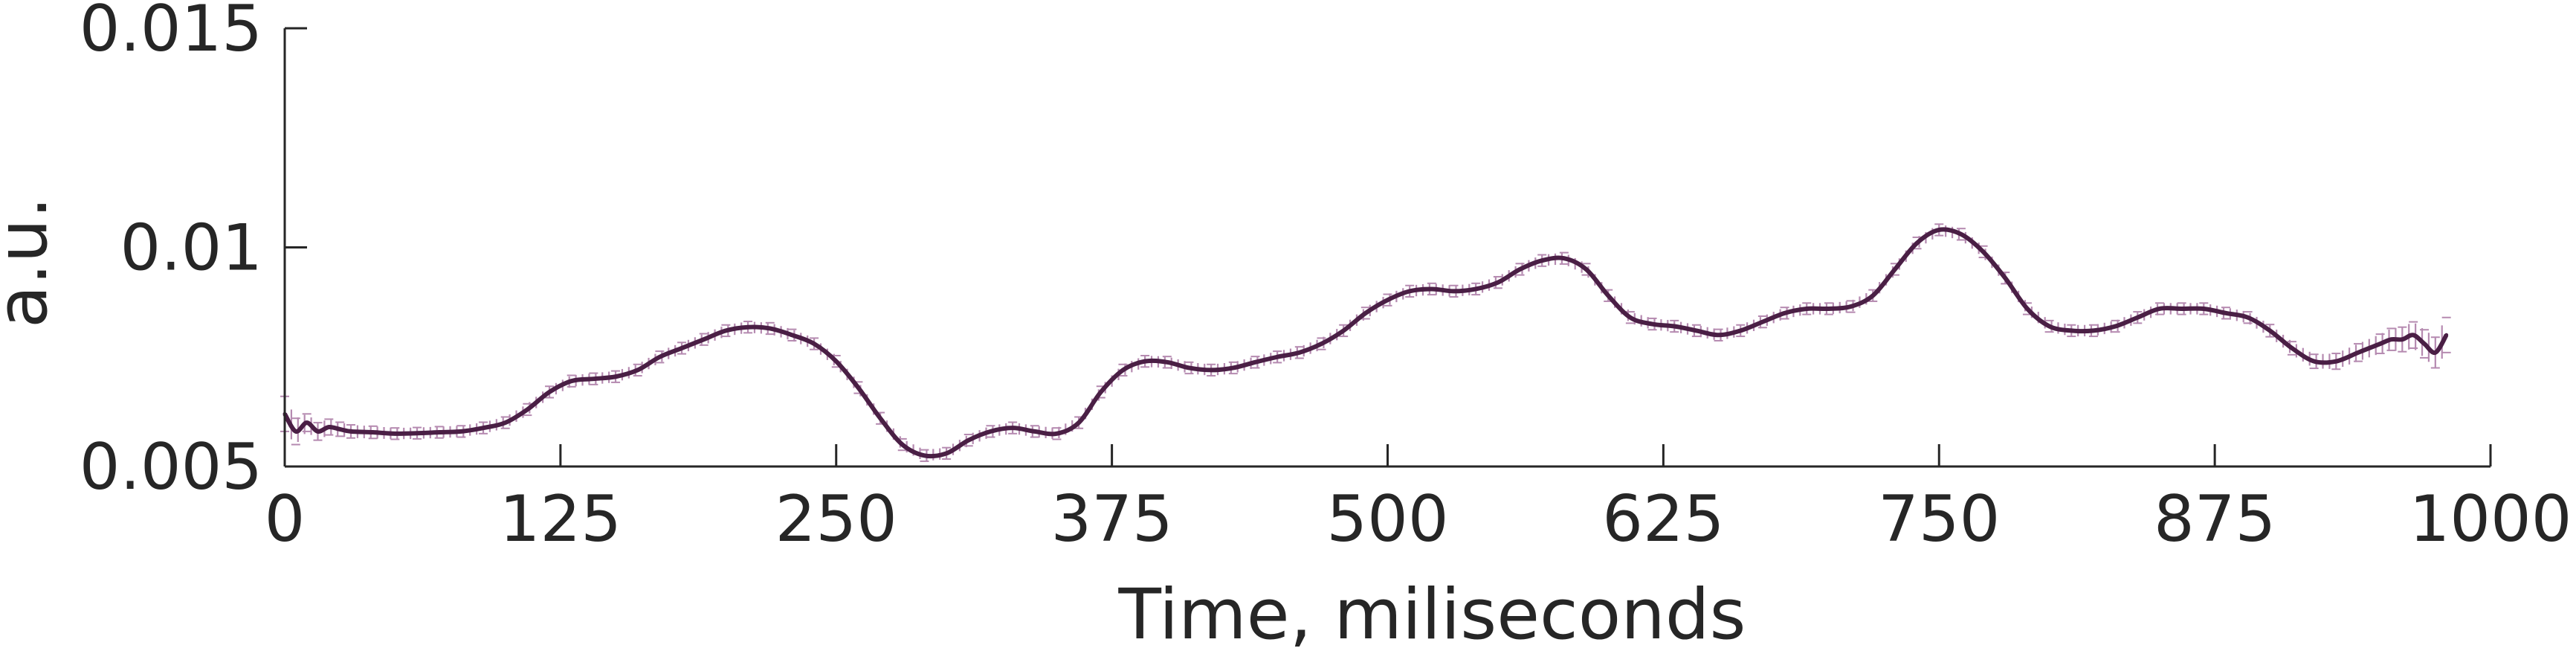 This screenshot has width=2576, height=651. I want to click on x-tick-label: 0, so click(285, 519).